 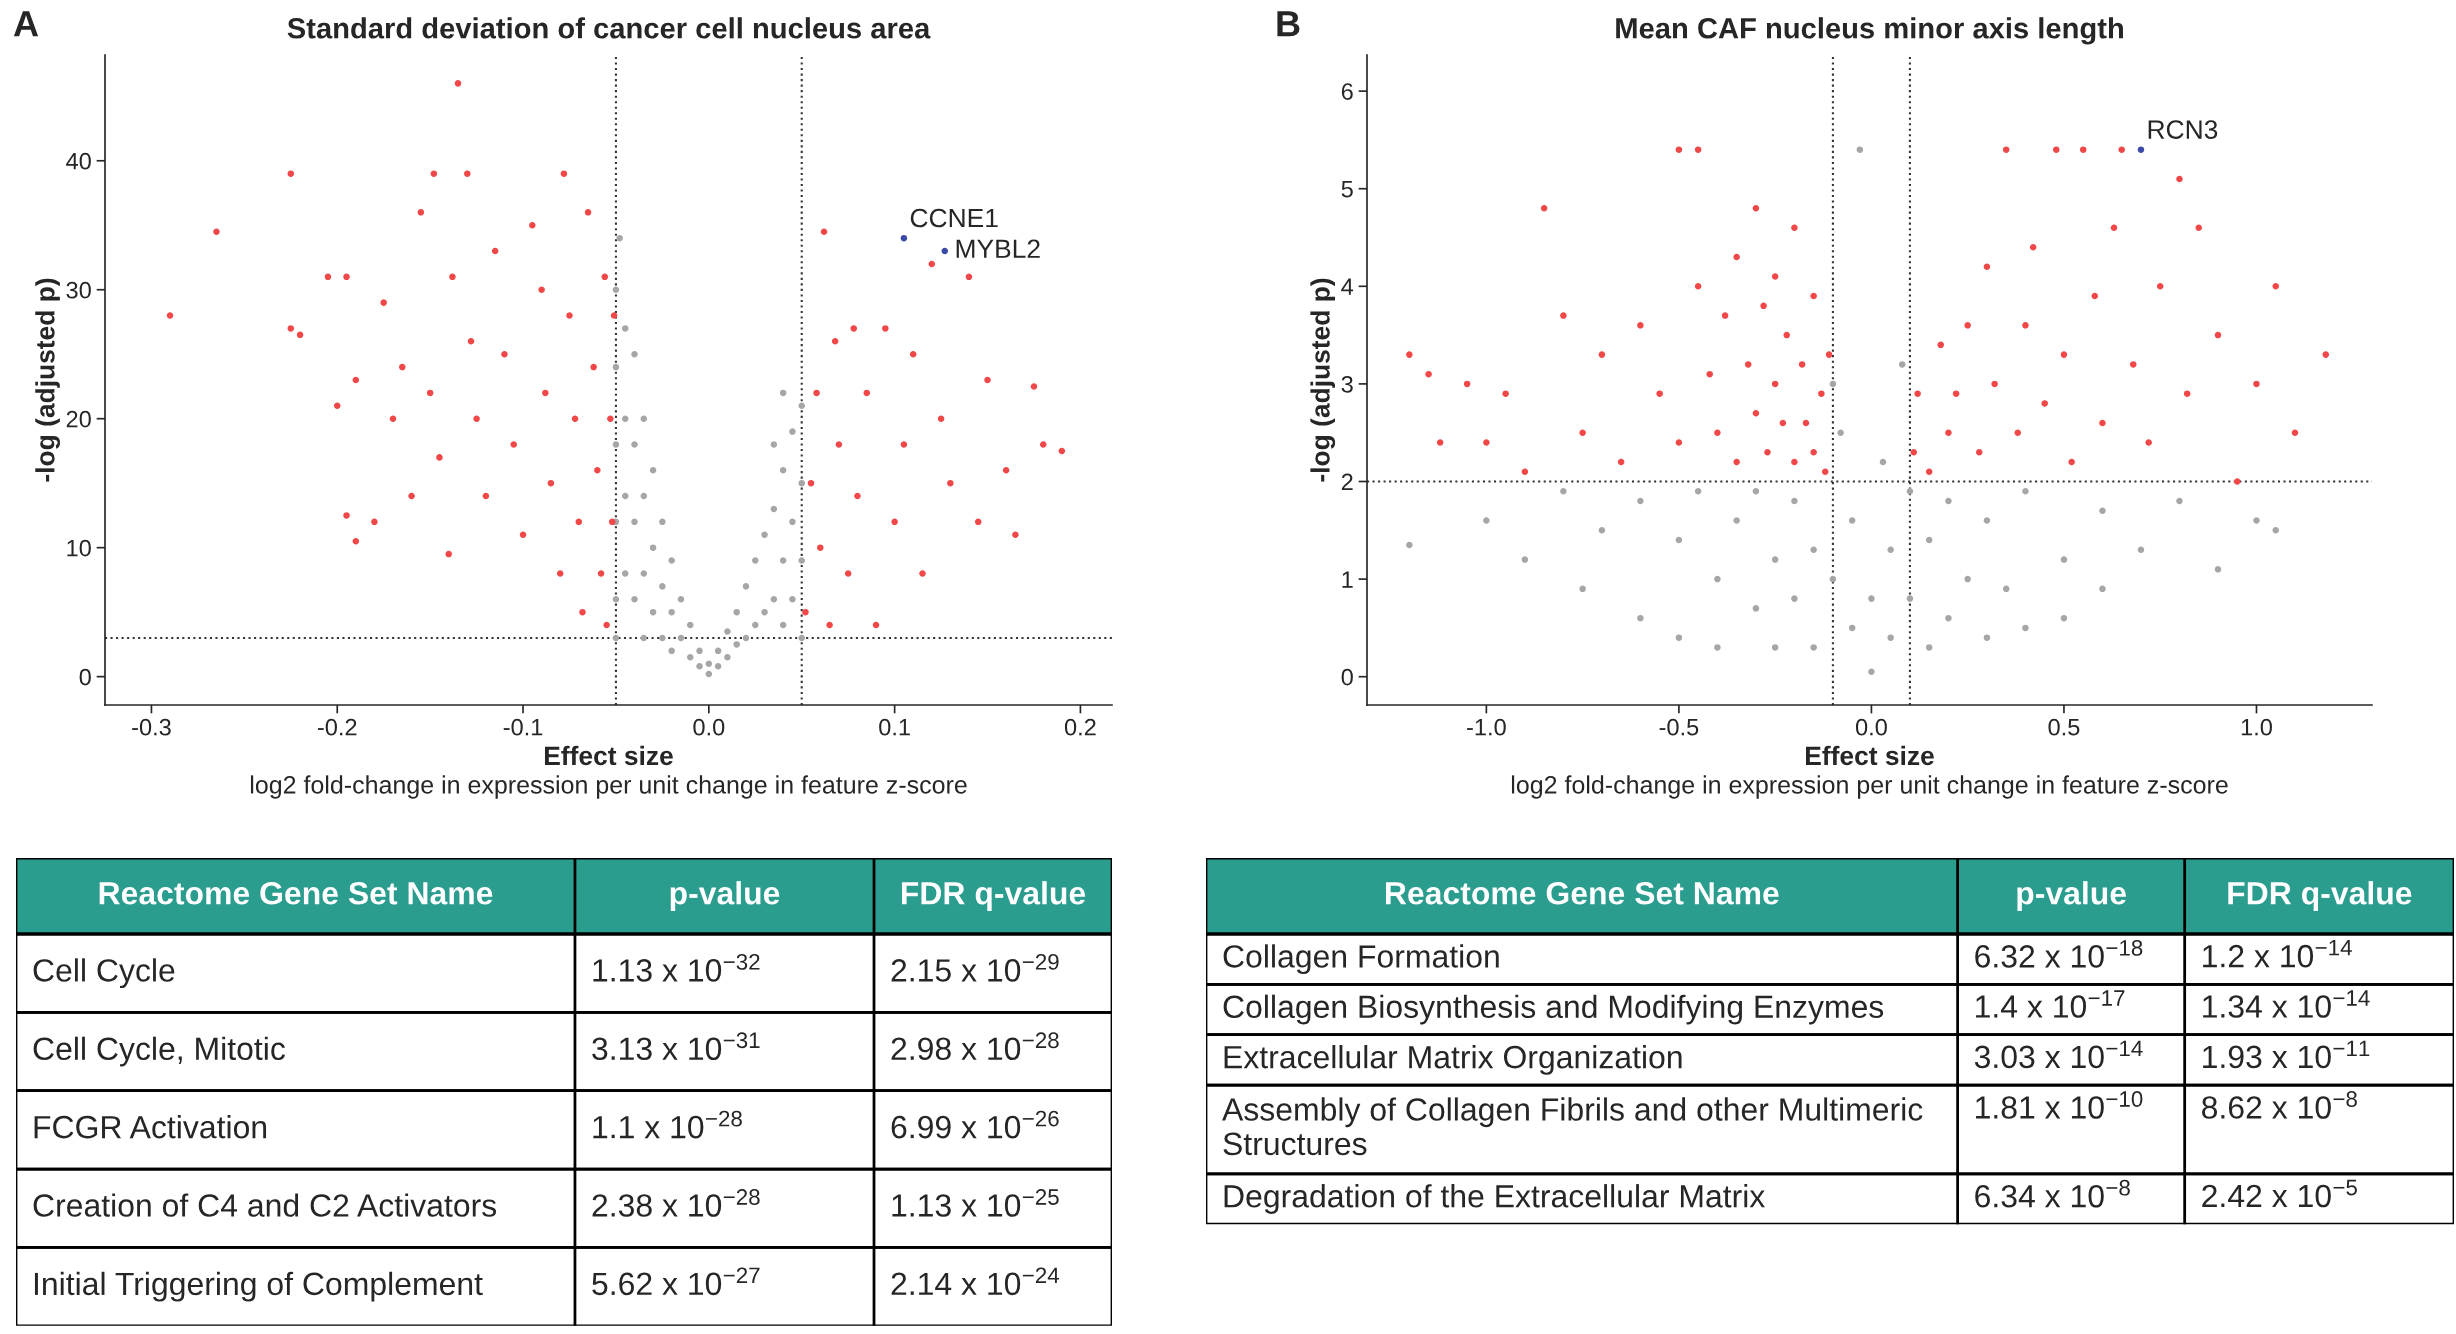 What do you see at coordinates (676, 967) in the screenshot?
I see `text: 1.13 x 10$^{−32}$` at bounding box center [676, 967].